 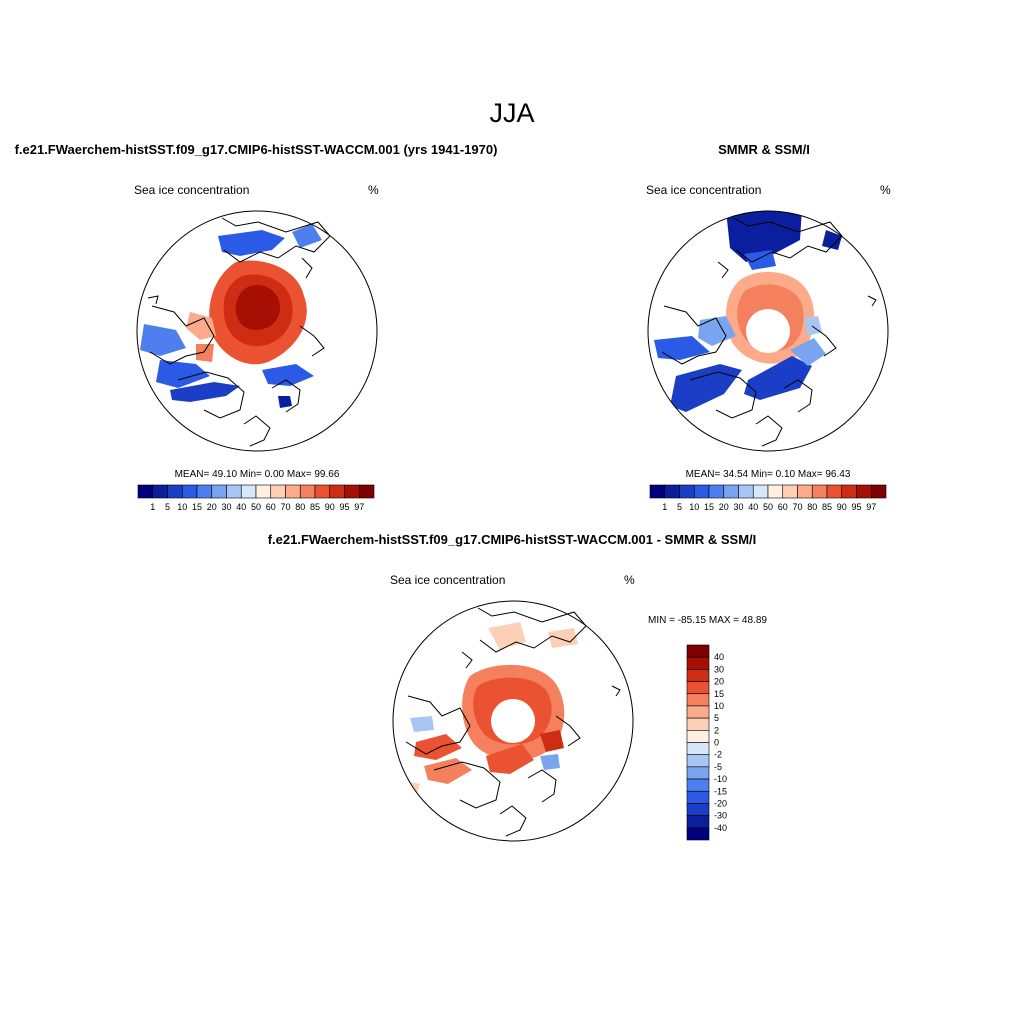 I want to click on diff-coastlines, so click(x=513, y=722).